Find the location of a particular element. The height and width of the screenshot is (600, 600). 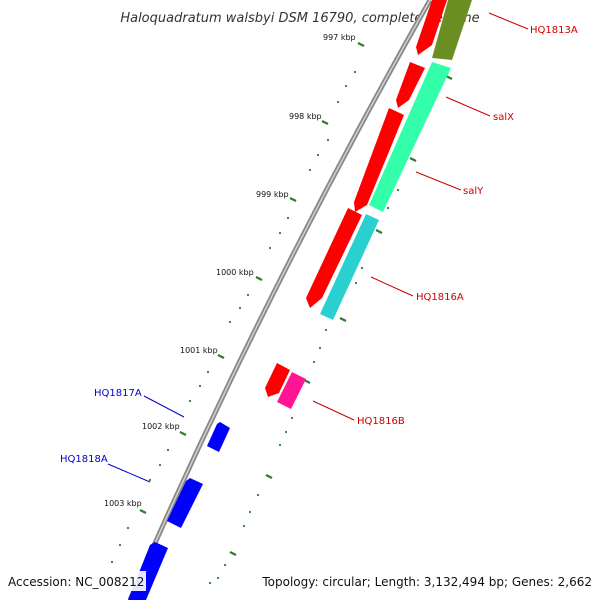

gene-HQ1816A-cds is located at coordinates (334, 258).